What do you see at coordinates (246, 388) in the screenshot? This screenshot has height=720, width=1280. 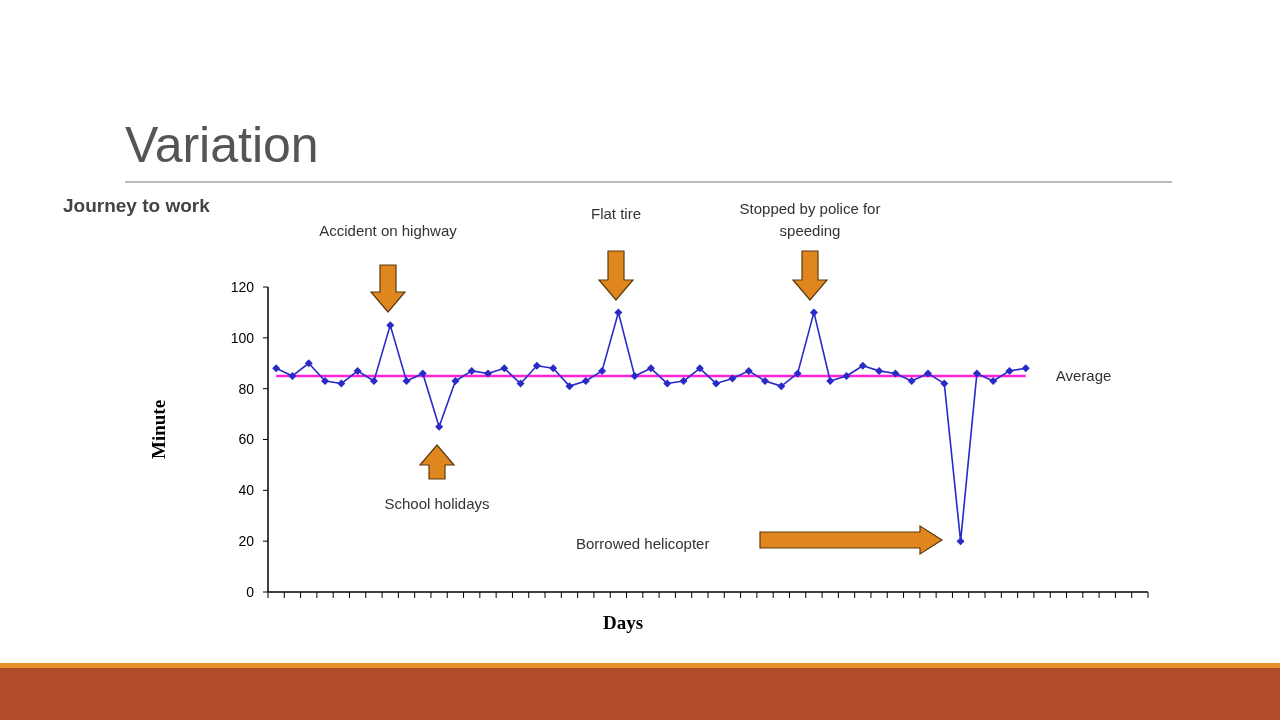 I see `y-tick-label: 80` at bounding box center [246, 388].